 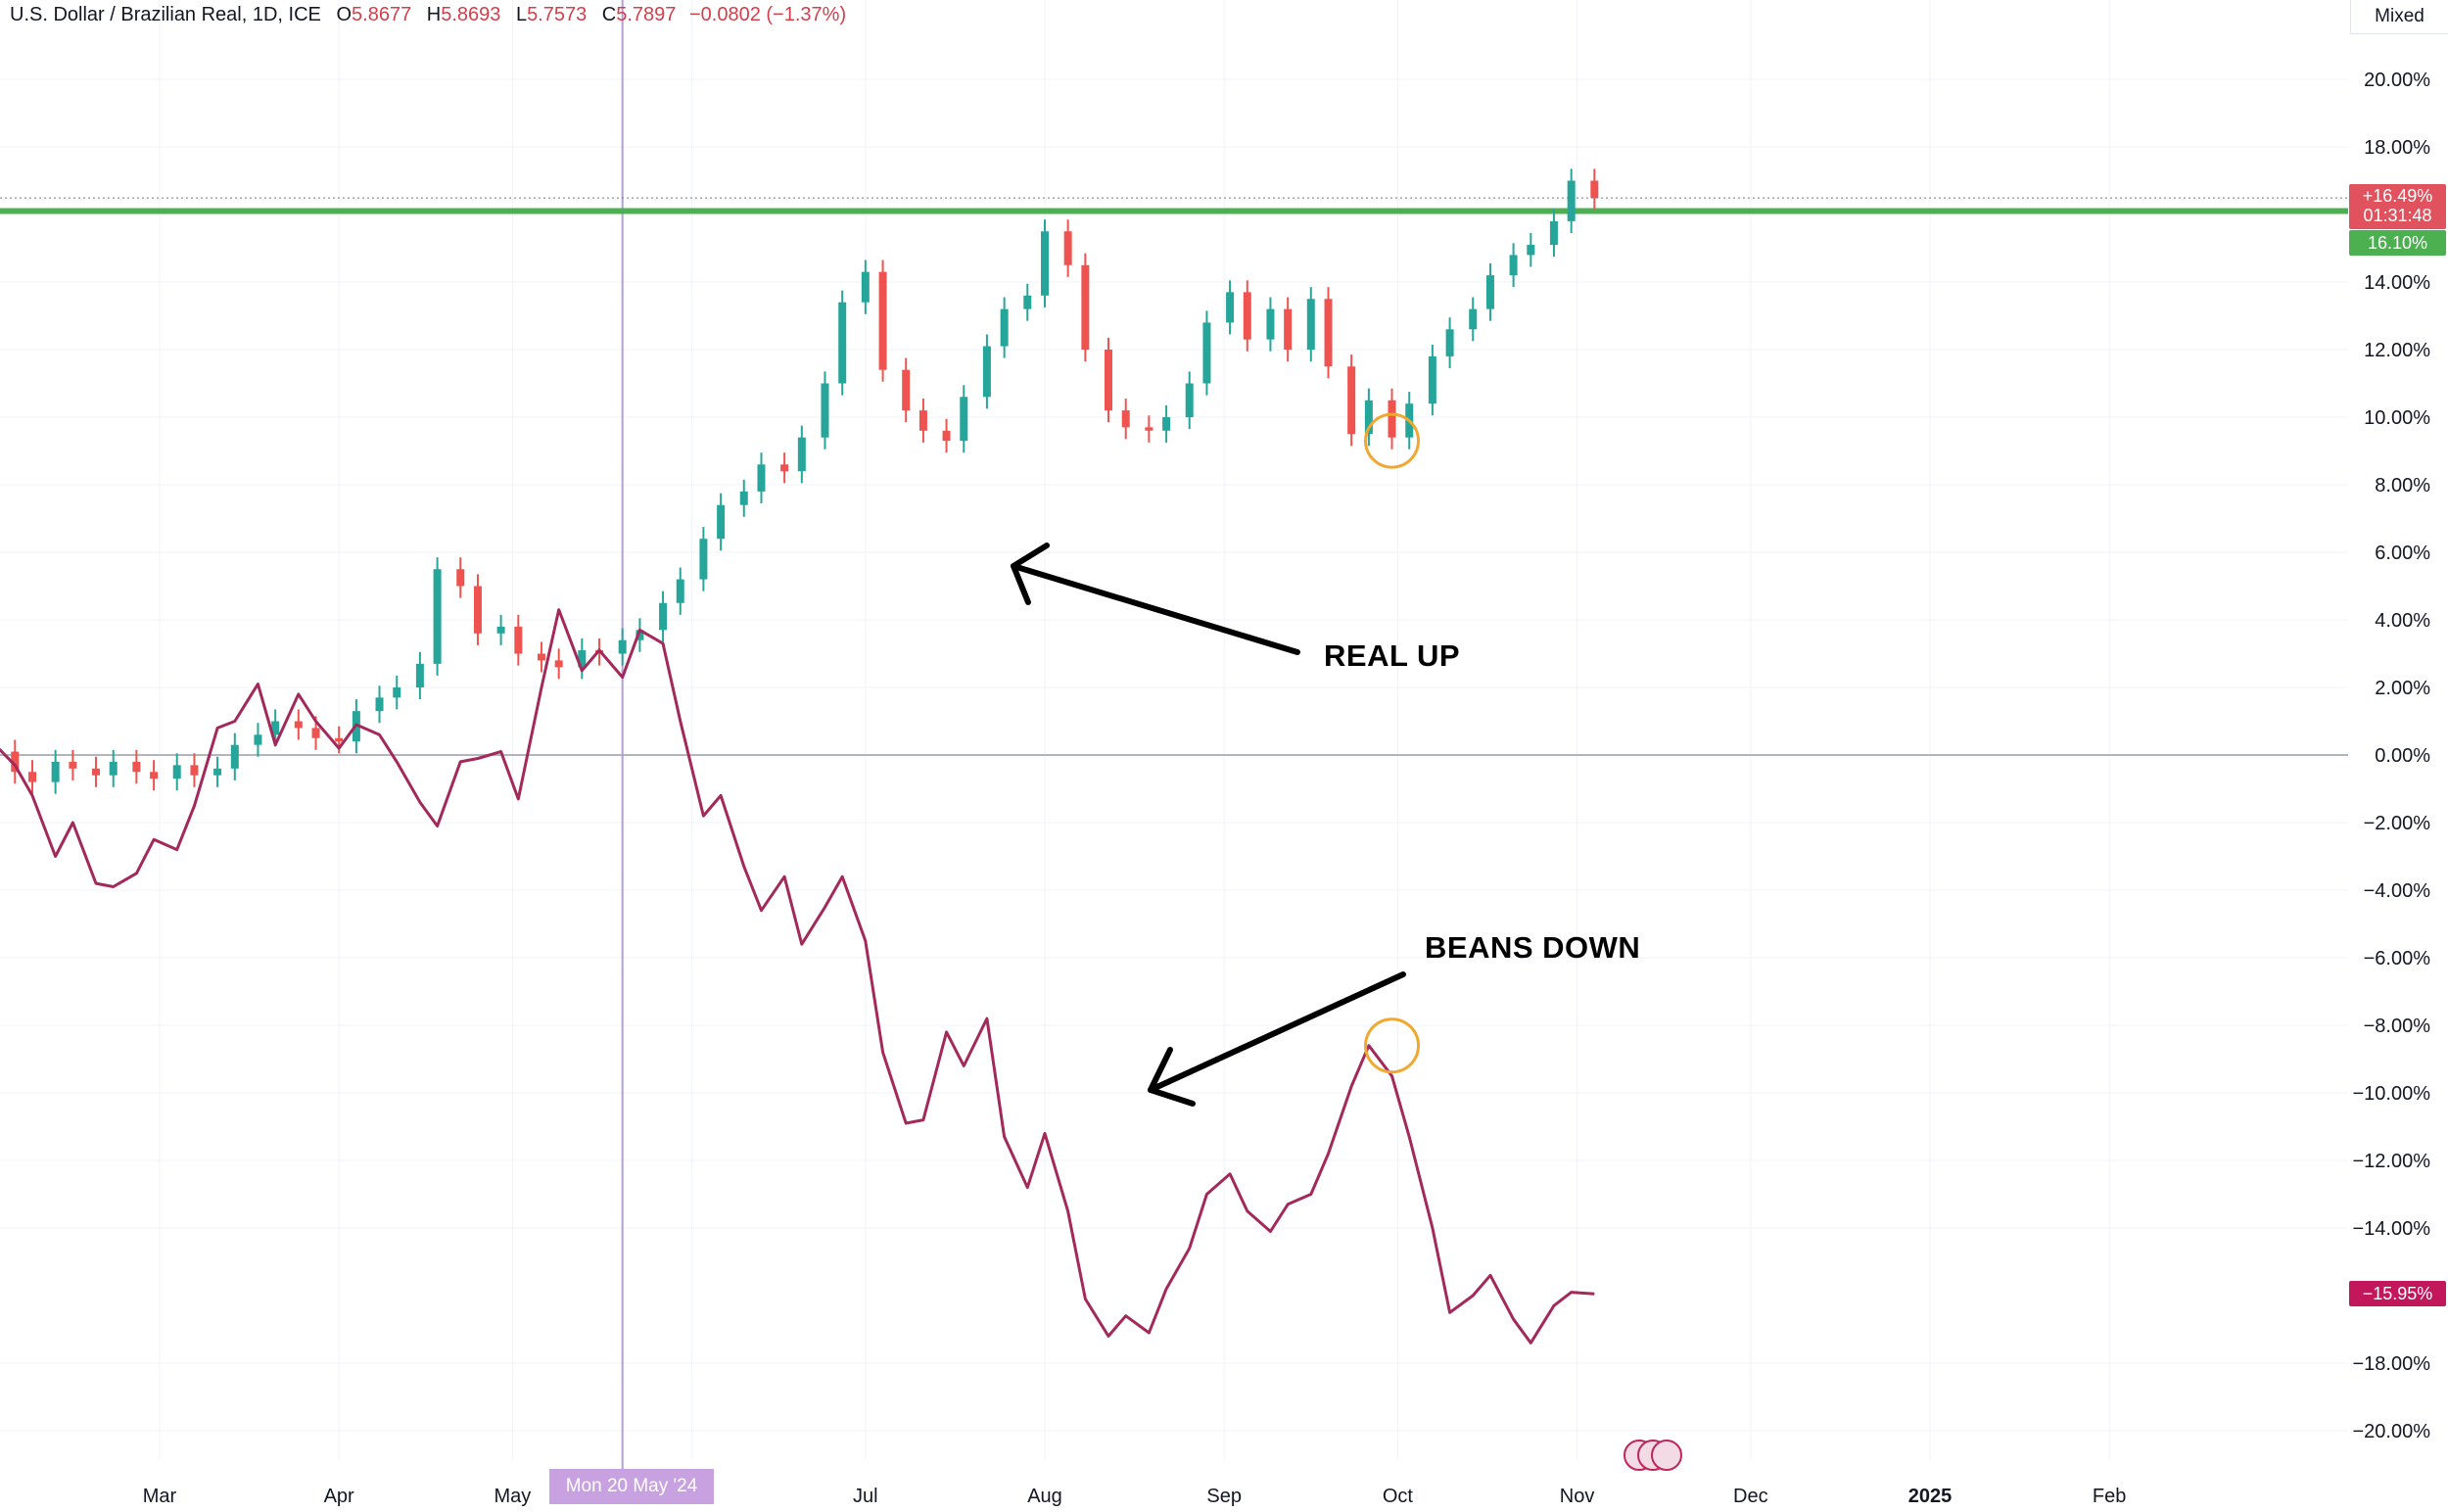 I want to click on y-tick-label: −10.00%, so click(x=2391, y=1094).